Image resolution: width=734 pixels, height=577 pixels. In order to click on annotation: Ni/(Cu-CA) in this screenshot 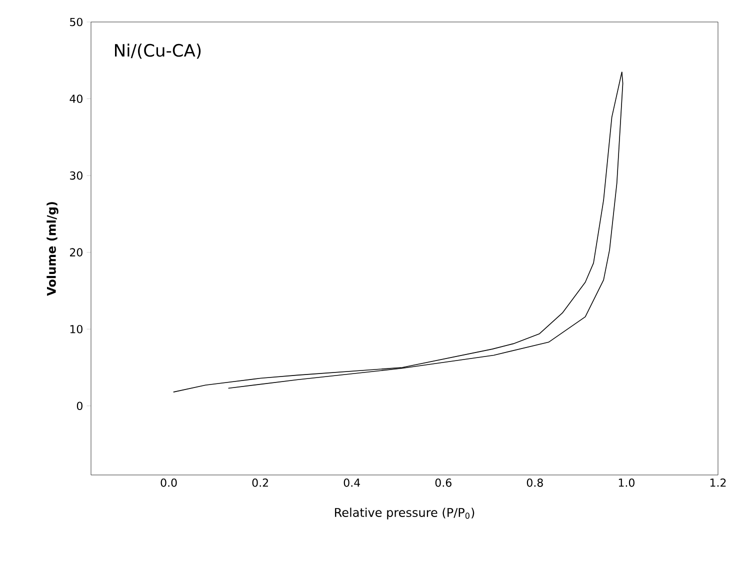, I will do `click(158, 51)`.